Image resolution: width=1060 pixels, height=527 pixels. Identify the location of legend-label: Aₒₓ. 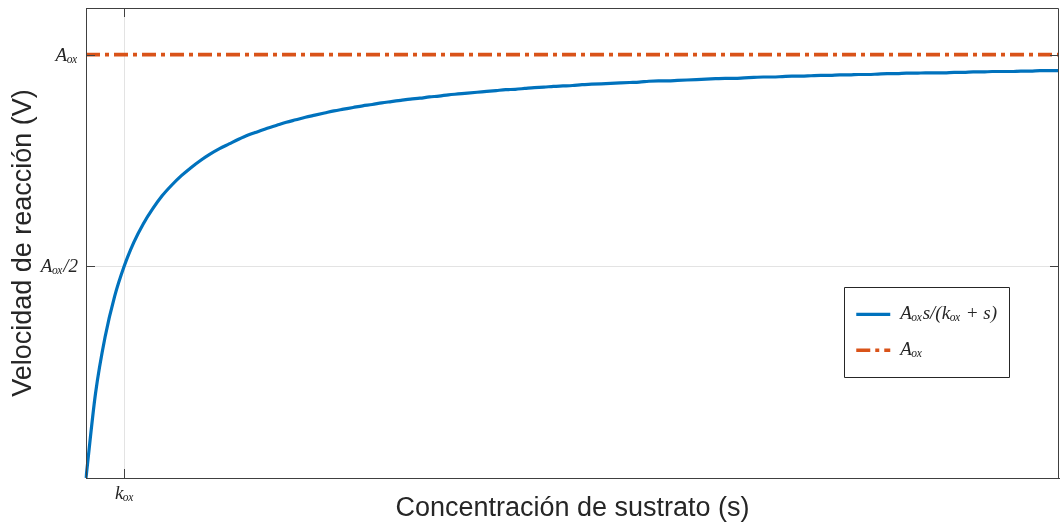
(910, 349).